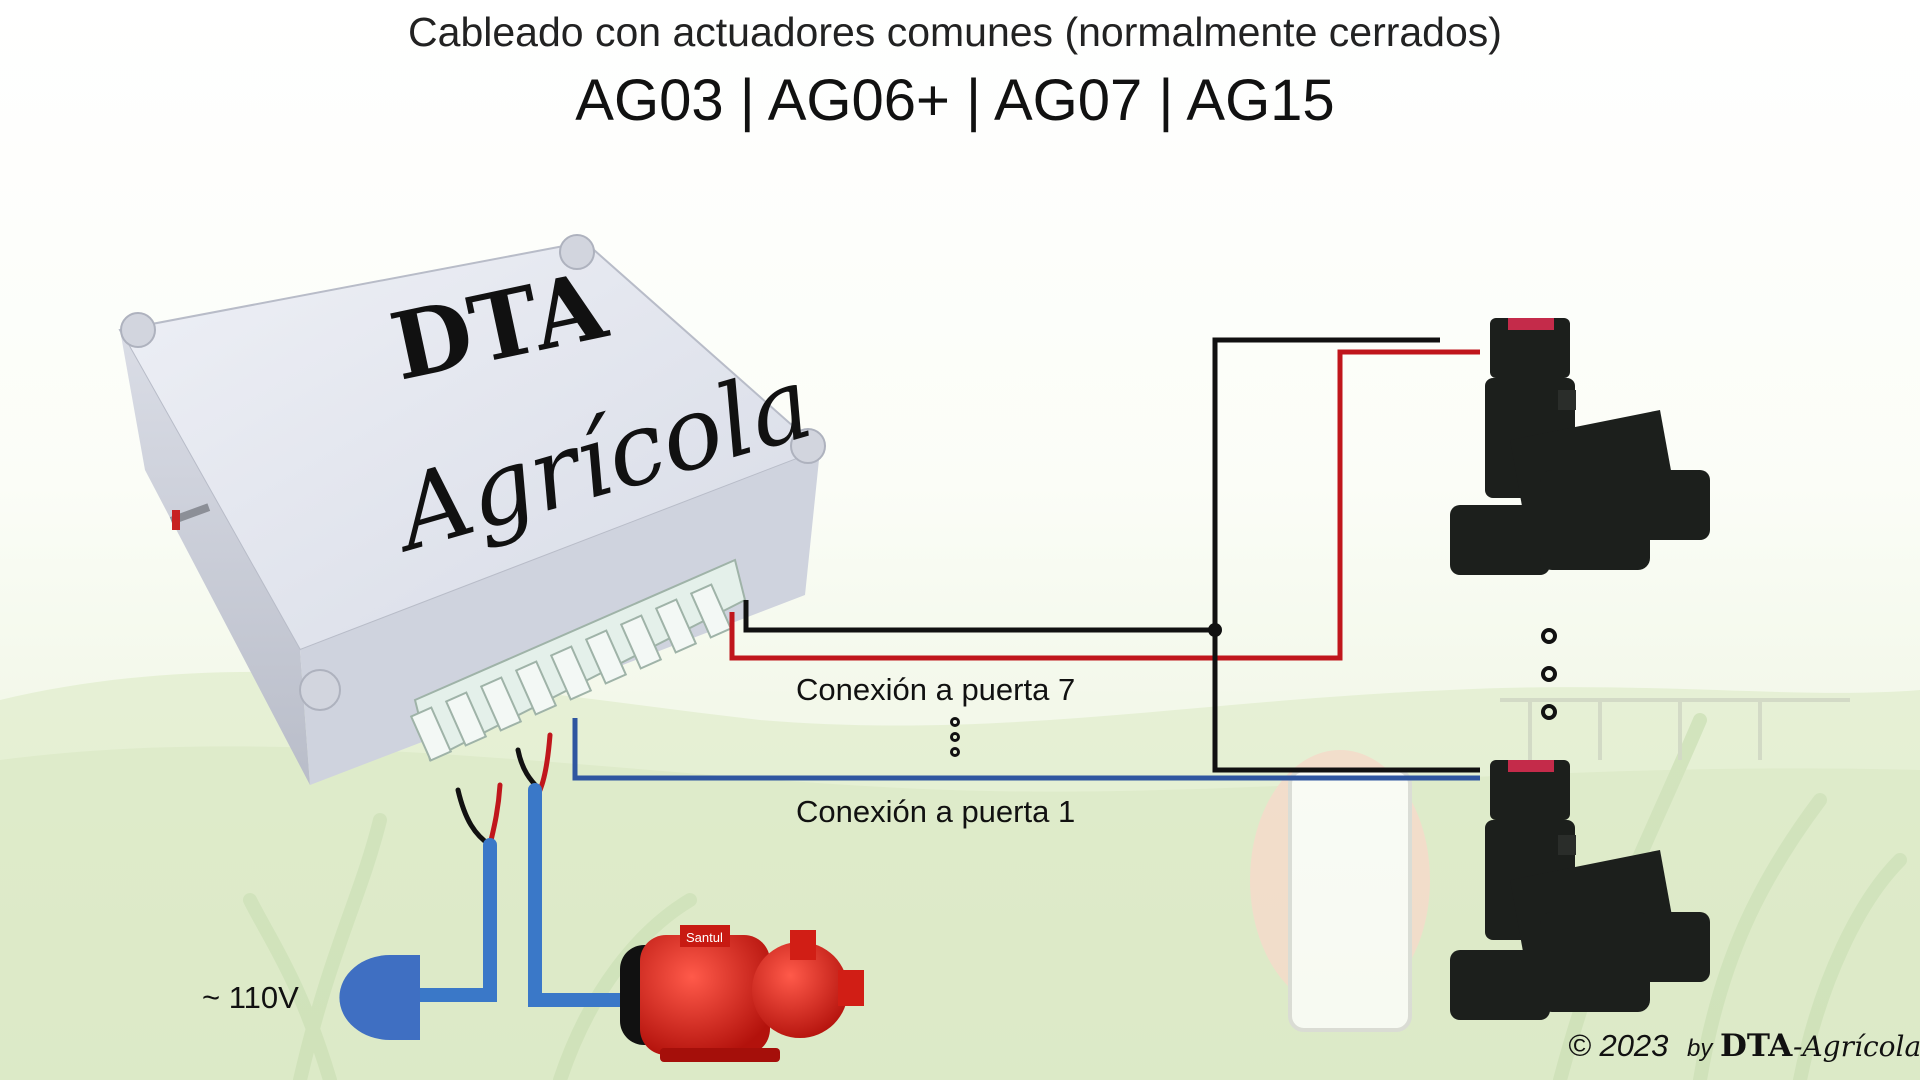  Describe the element at coordinates (954, 100) in the screenshot. I see `diagram-title: AG03 | AG06+ | AG07 | AG15` at that location.